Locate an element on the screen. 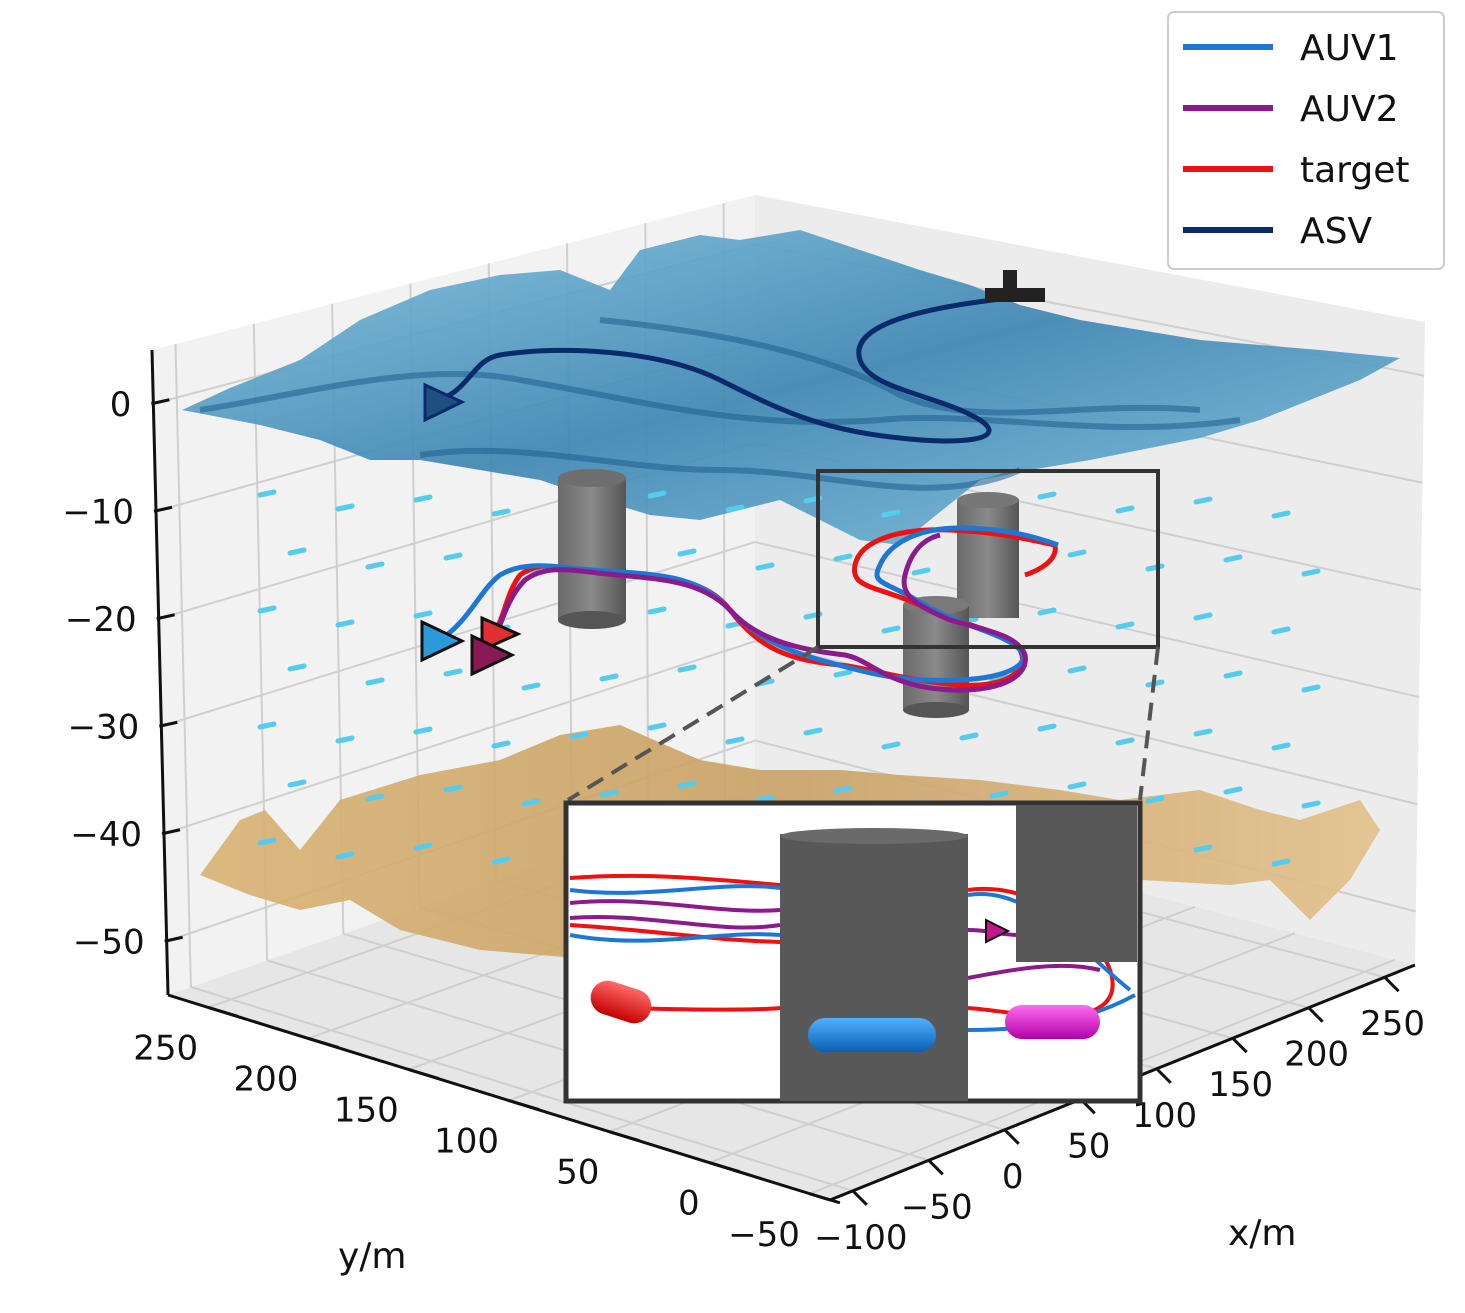  x-tick-label-0: −100 is located at coordinates (860, 1238).